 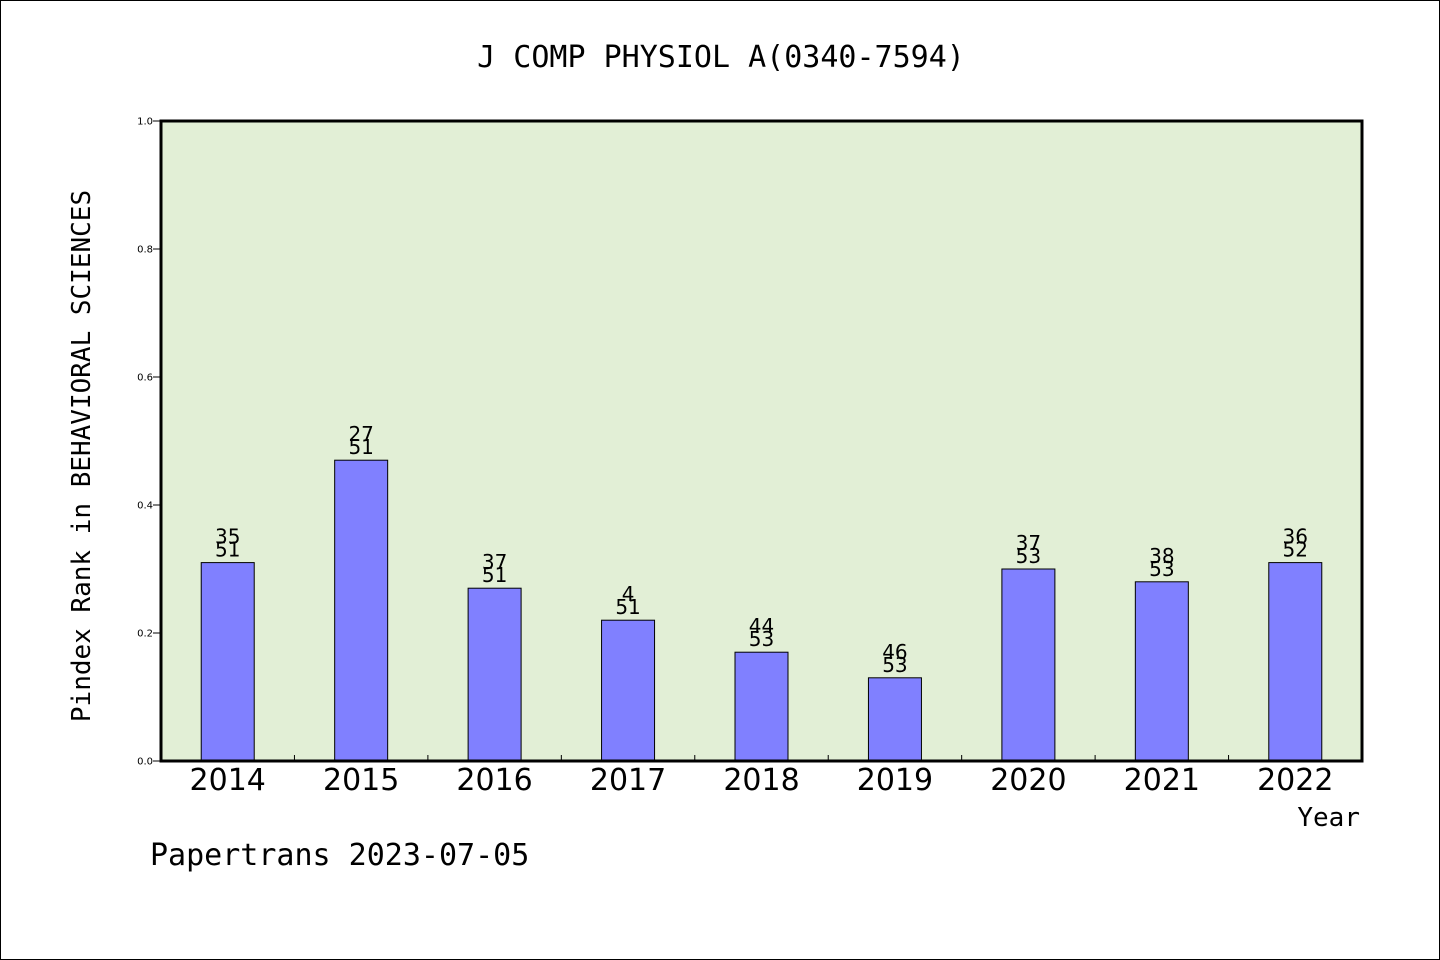 What do you see at coordinates (1295, 780) in the screenshot?
I see `x-tick-label: 2022` at bounding box center [1295, 780].